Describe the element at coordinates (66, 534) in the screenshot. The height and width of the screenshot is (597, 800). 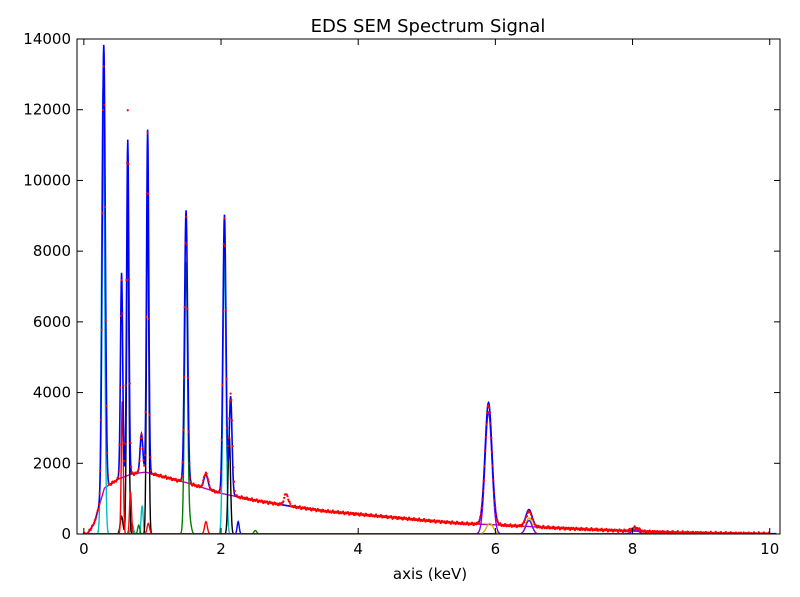
I see `y-tick-label: 0` at that location.